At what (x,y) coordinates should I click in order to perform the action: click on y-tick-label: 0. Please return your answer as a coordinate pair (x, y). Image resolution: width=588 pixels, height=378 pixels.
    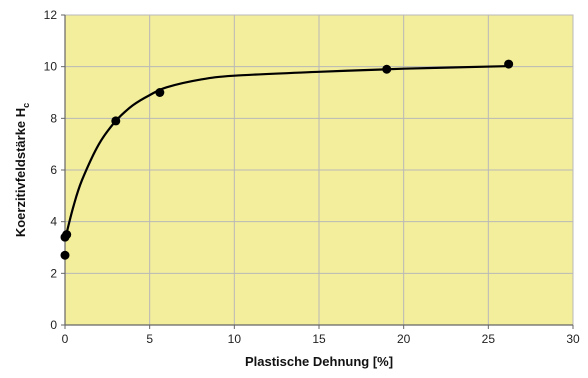
    Looking at the image, I should click on (53, 325).